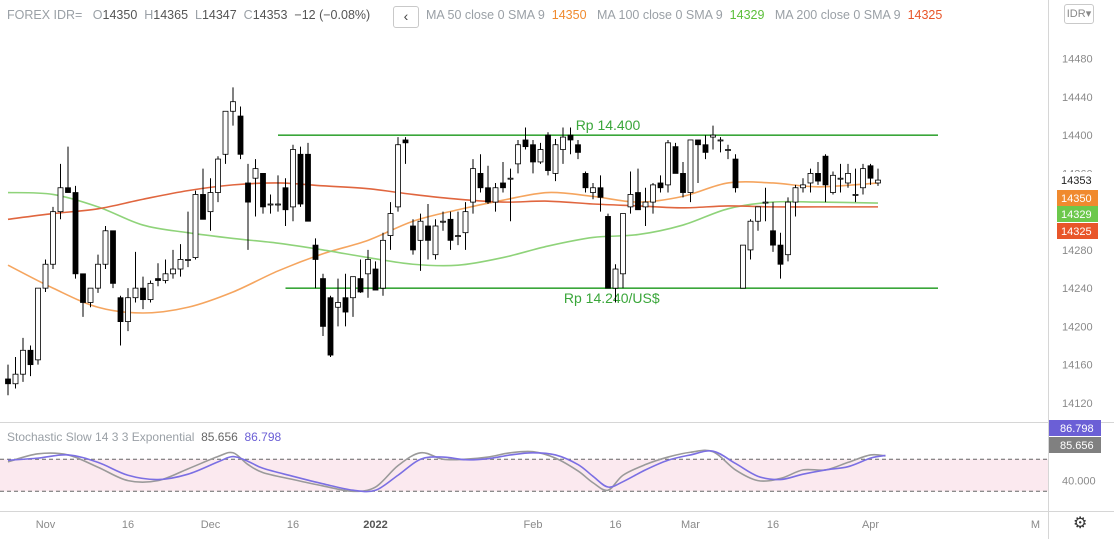 The height and width of the screenshot is (539, 1114). What do you see at coordinates (211, 525) in the screenshot?
I see `time-tick-label: Dec` at bounding box center [211, 525].